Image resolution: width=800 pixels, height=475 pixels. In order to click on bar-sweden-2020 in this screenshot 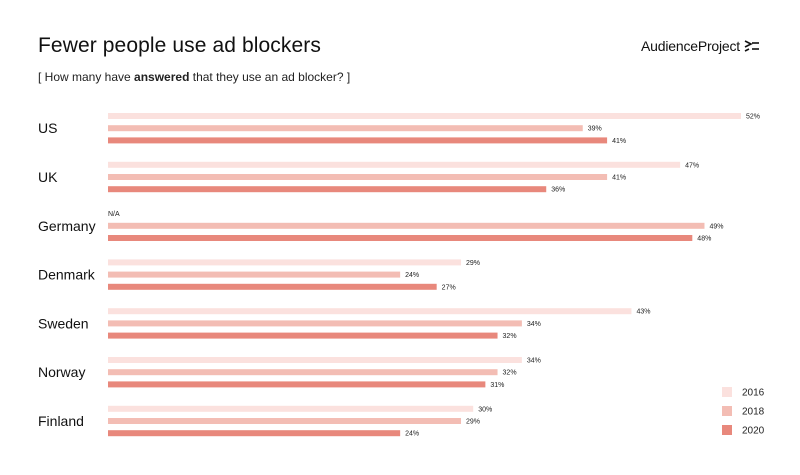, I will do `click(303, 335)`.